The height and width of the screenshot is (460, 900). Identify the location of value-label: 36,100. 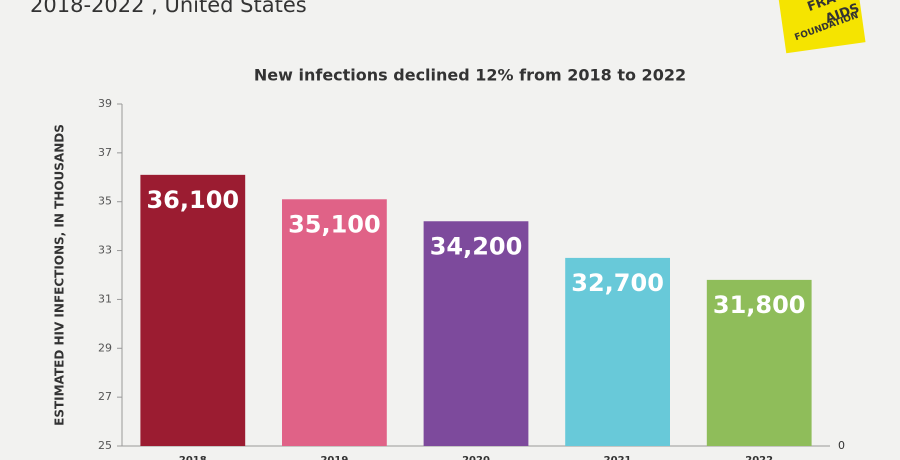
(192, 200).